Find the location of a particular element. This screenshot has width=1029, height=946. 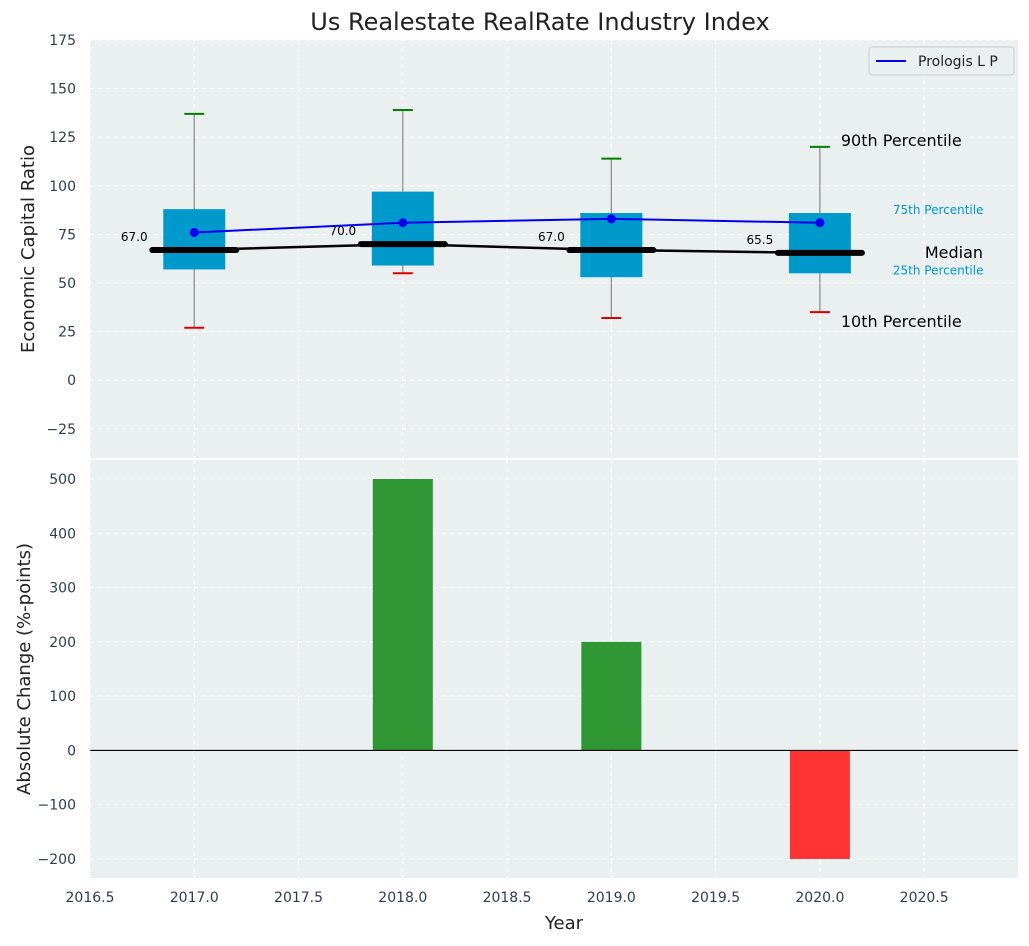

top-y-tick-label: −25 is located at coordinates (61, 430).